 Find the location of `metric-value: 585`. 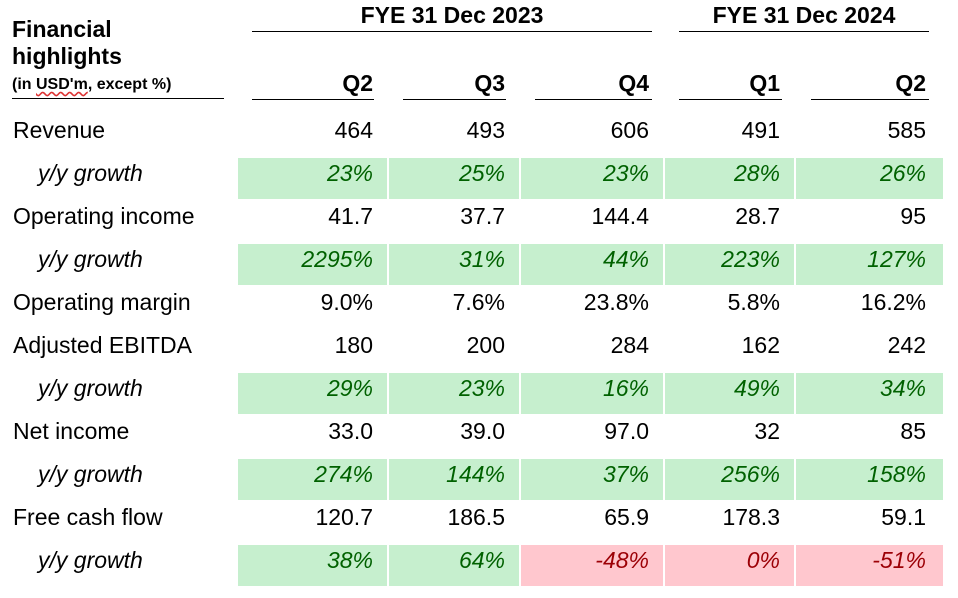

metric-value: 585 is located at coordinates (906, 130).